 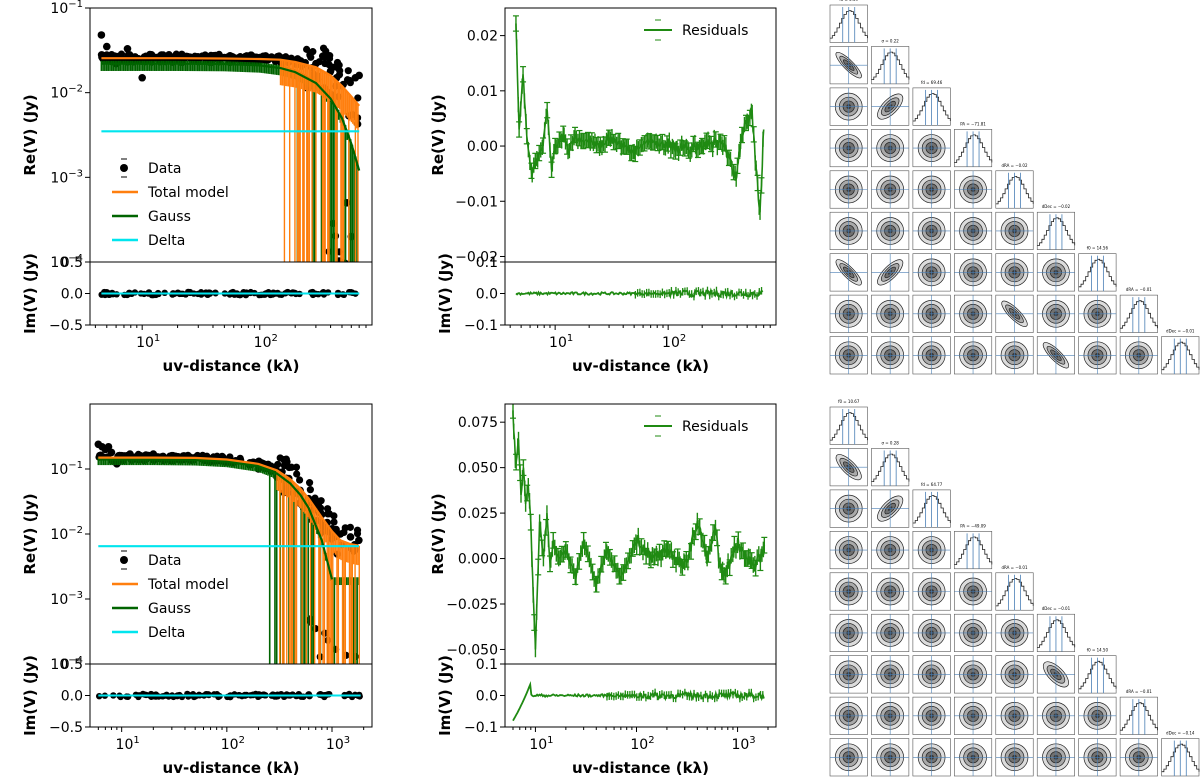 What do you see at coordinates (642, 744) in the screenshot?
I see `x-tick-label: 10²` at bounding box center [642, 744].